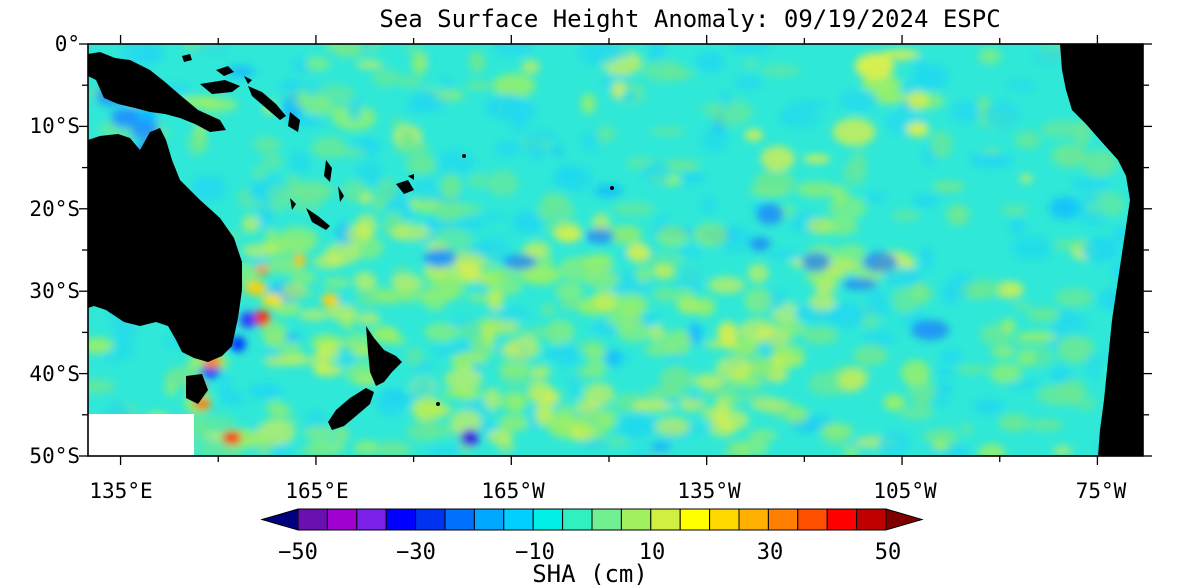 The height and width of the screenshot is (588, 1177). Describe the element at coordinates (67, 44) in the screenshot. I see `lat-label: 0°` at that location.